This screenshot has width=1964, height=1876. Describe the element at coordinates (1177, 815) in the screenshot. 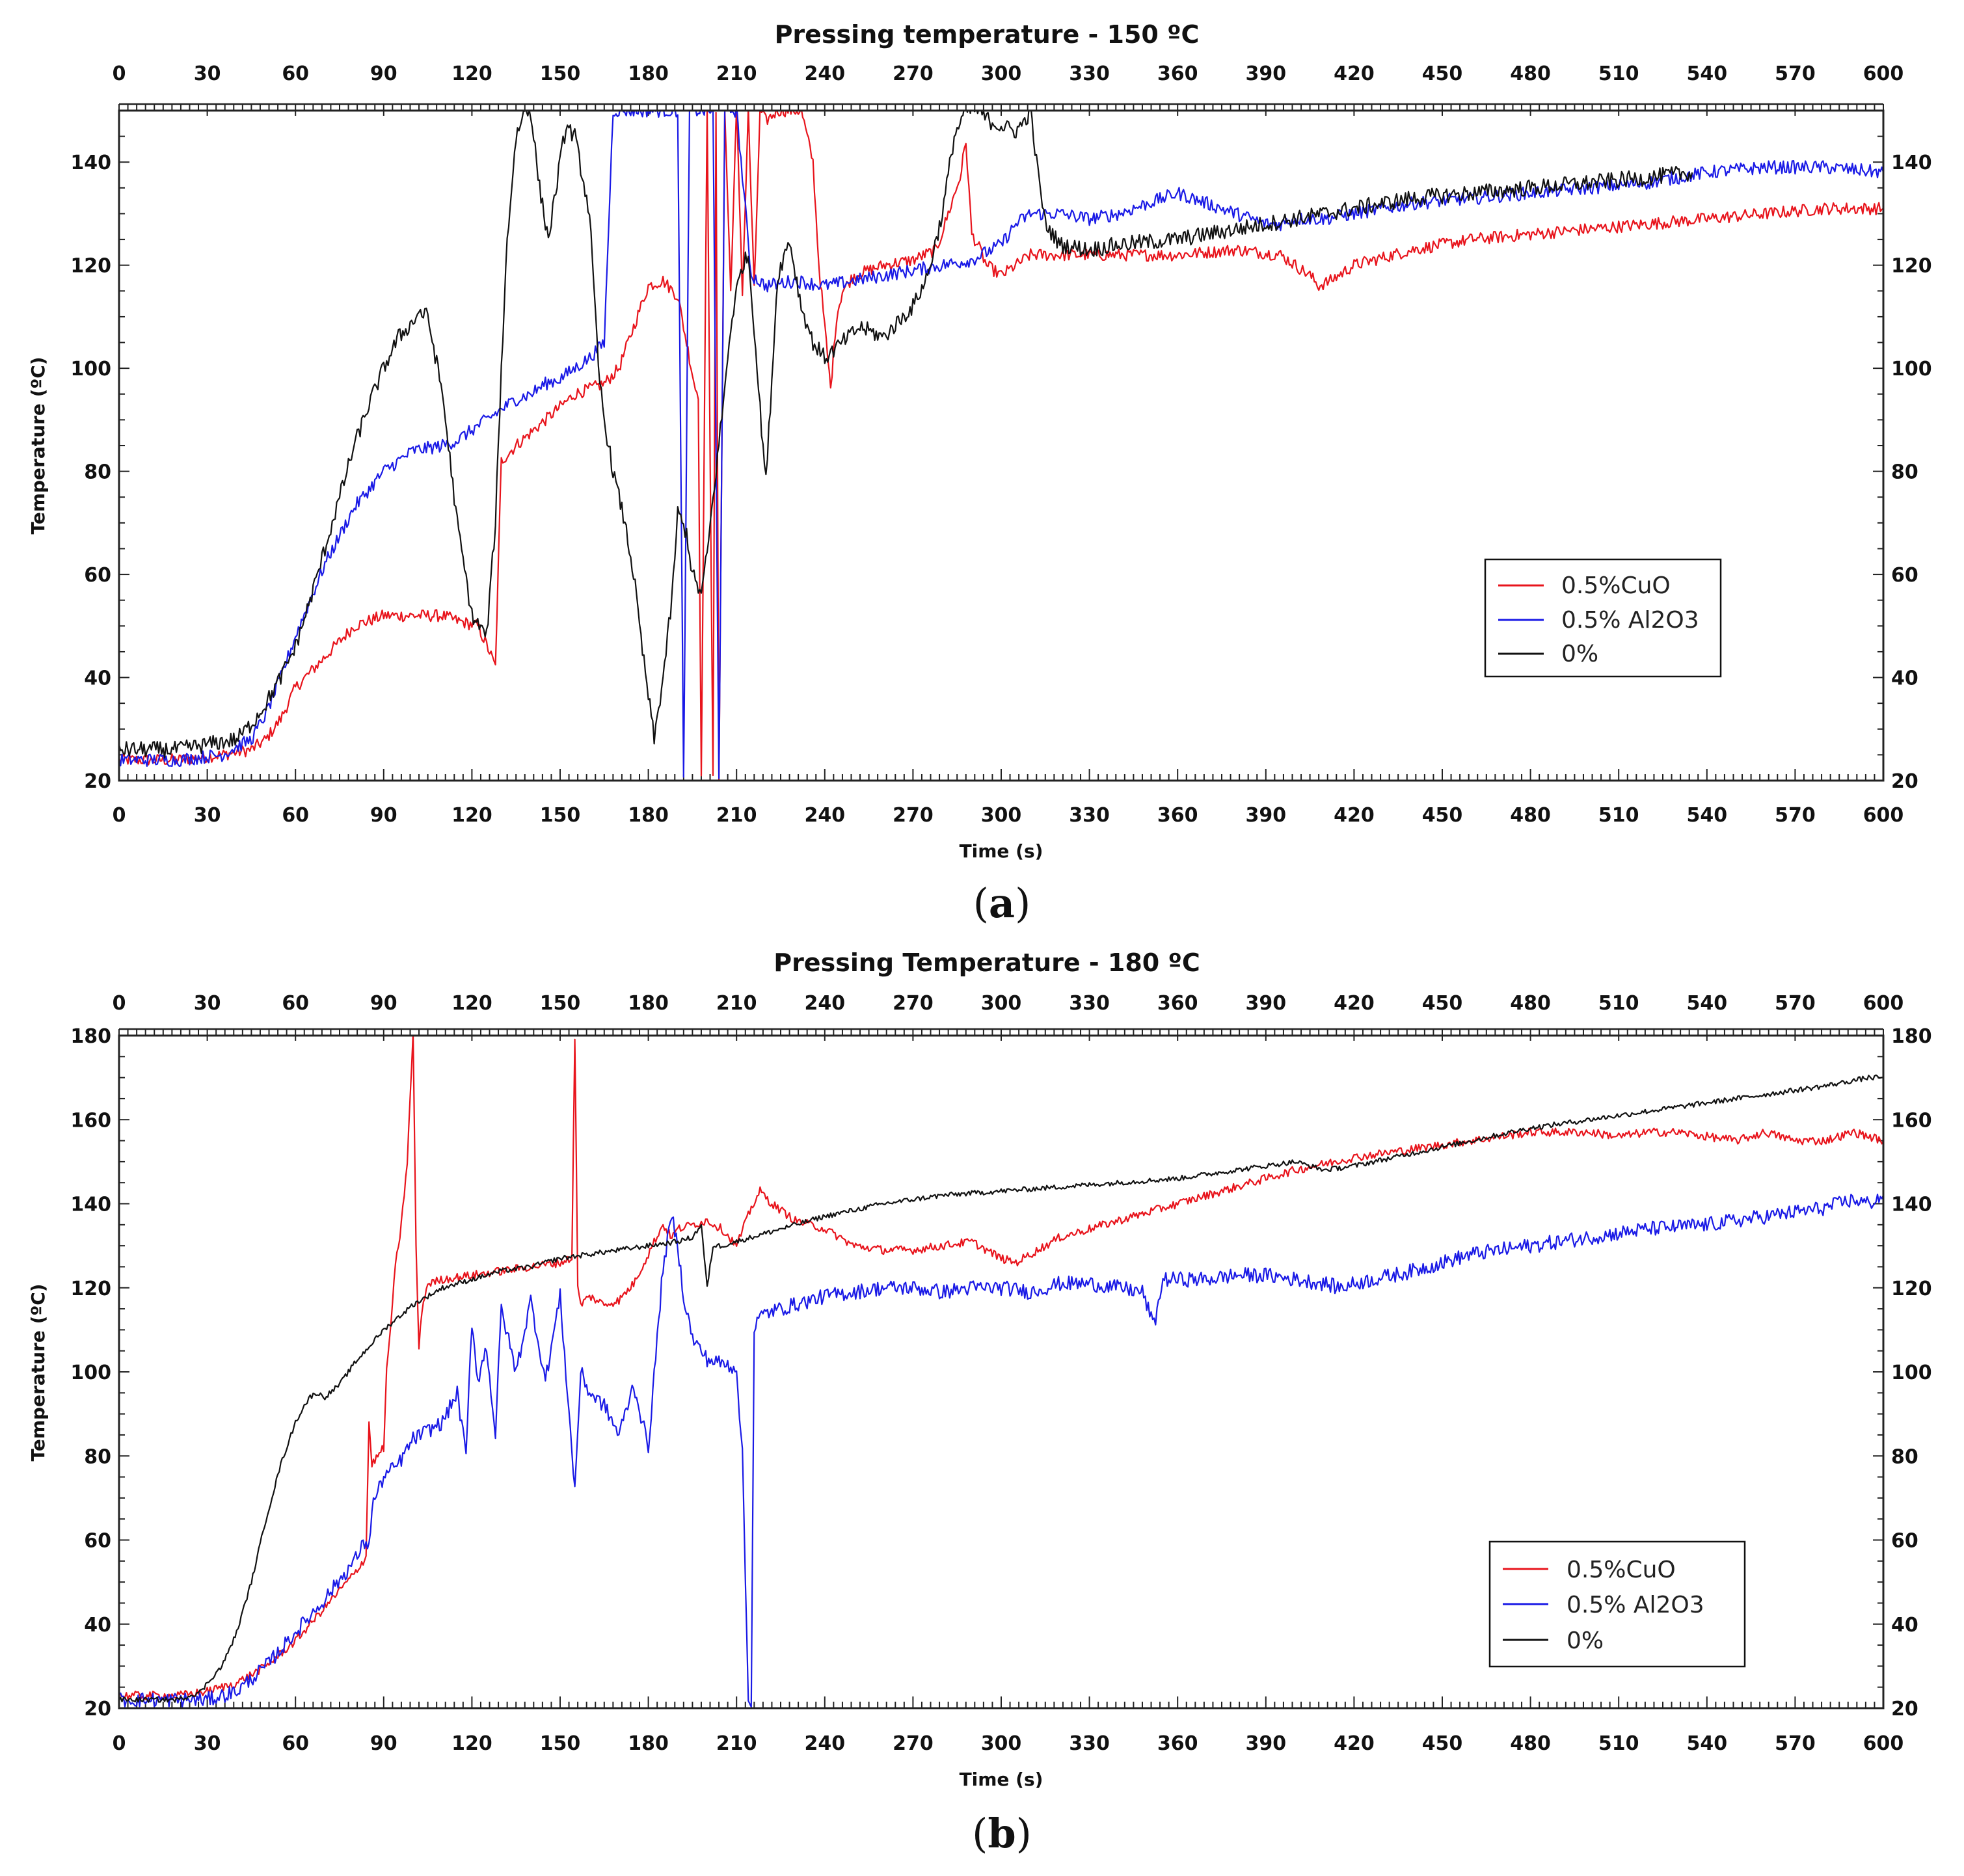

I see `chart-a-bottom-xtick-label: 360` at that location.